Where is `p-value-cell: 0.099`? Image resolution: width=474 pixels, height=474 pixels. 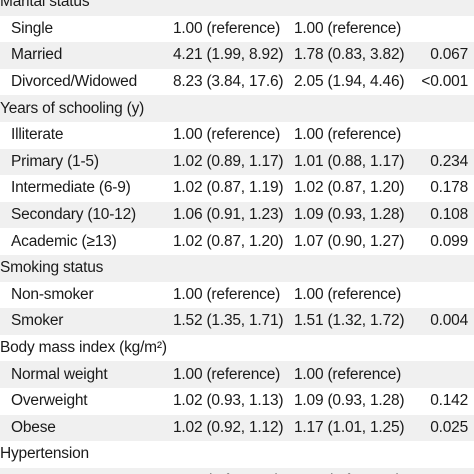 p-value-cell: 0.099 is located at coordinates (449, 241).